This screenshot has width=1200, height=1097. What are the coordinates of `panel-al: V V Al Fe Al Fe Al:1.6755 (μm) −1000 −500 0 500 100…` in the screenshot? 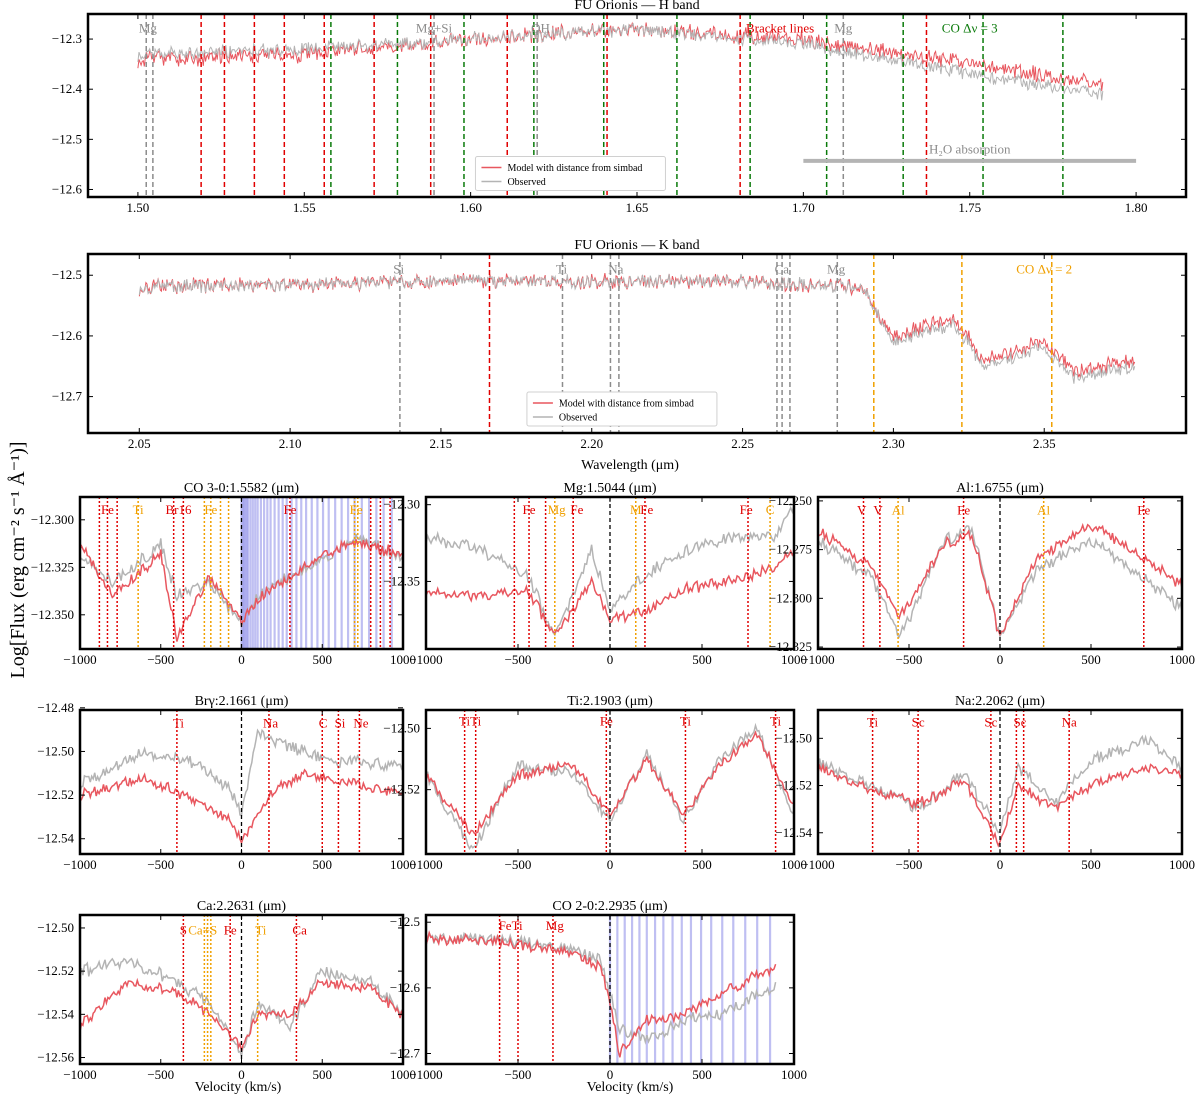 It's located at (982, 574).